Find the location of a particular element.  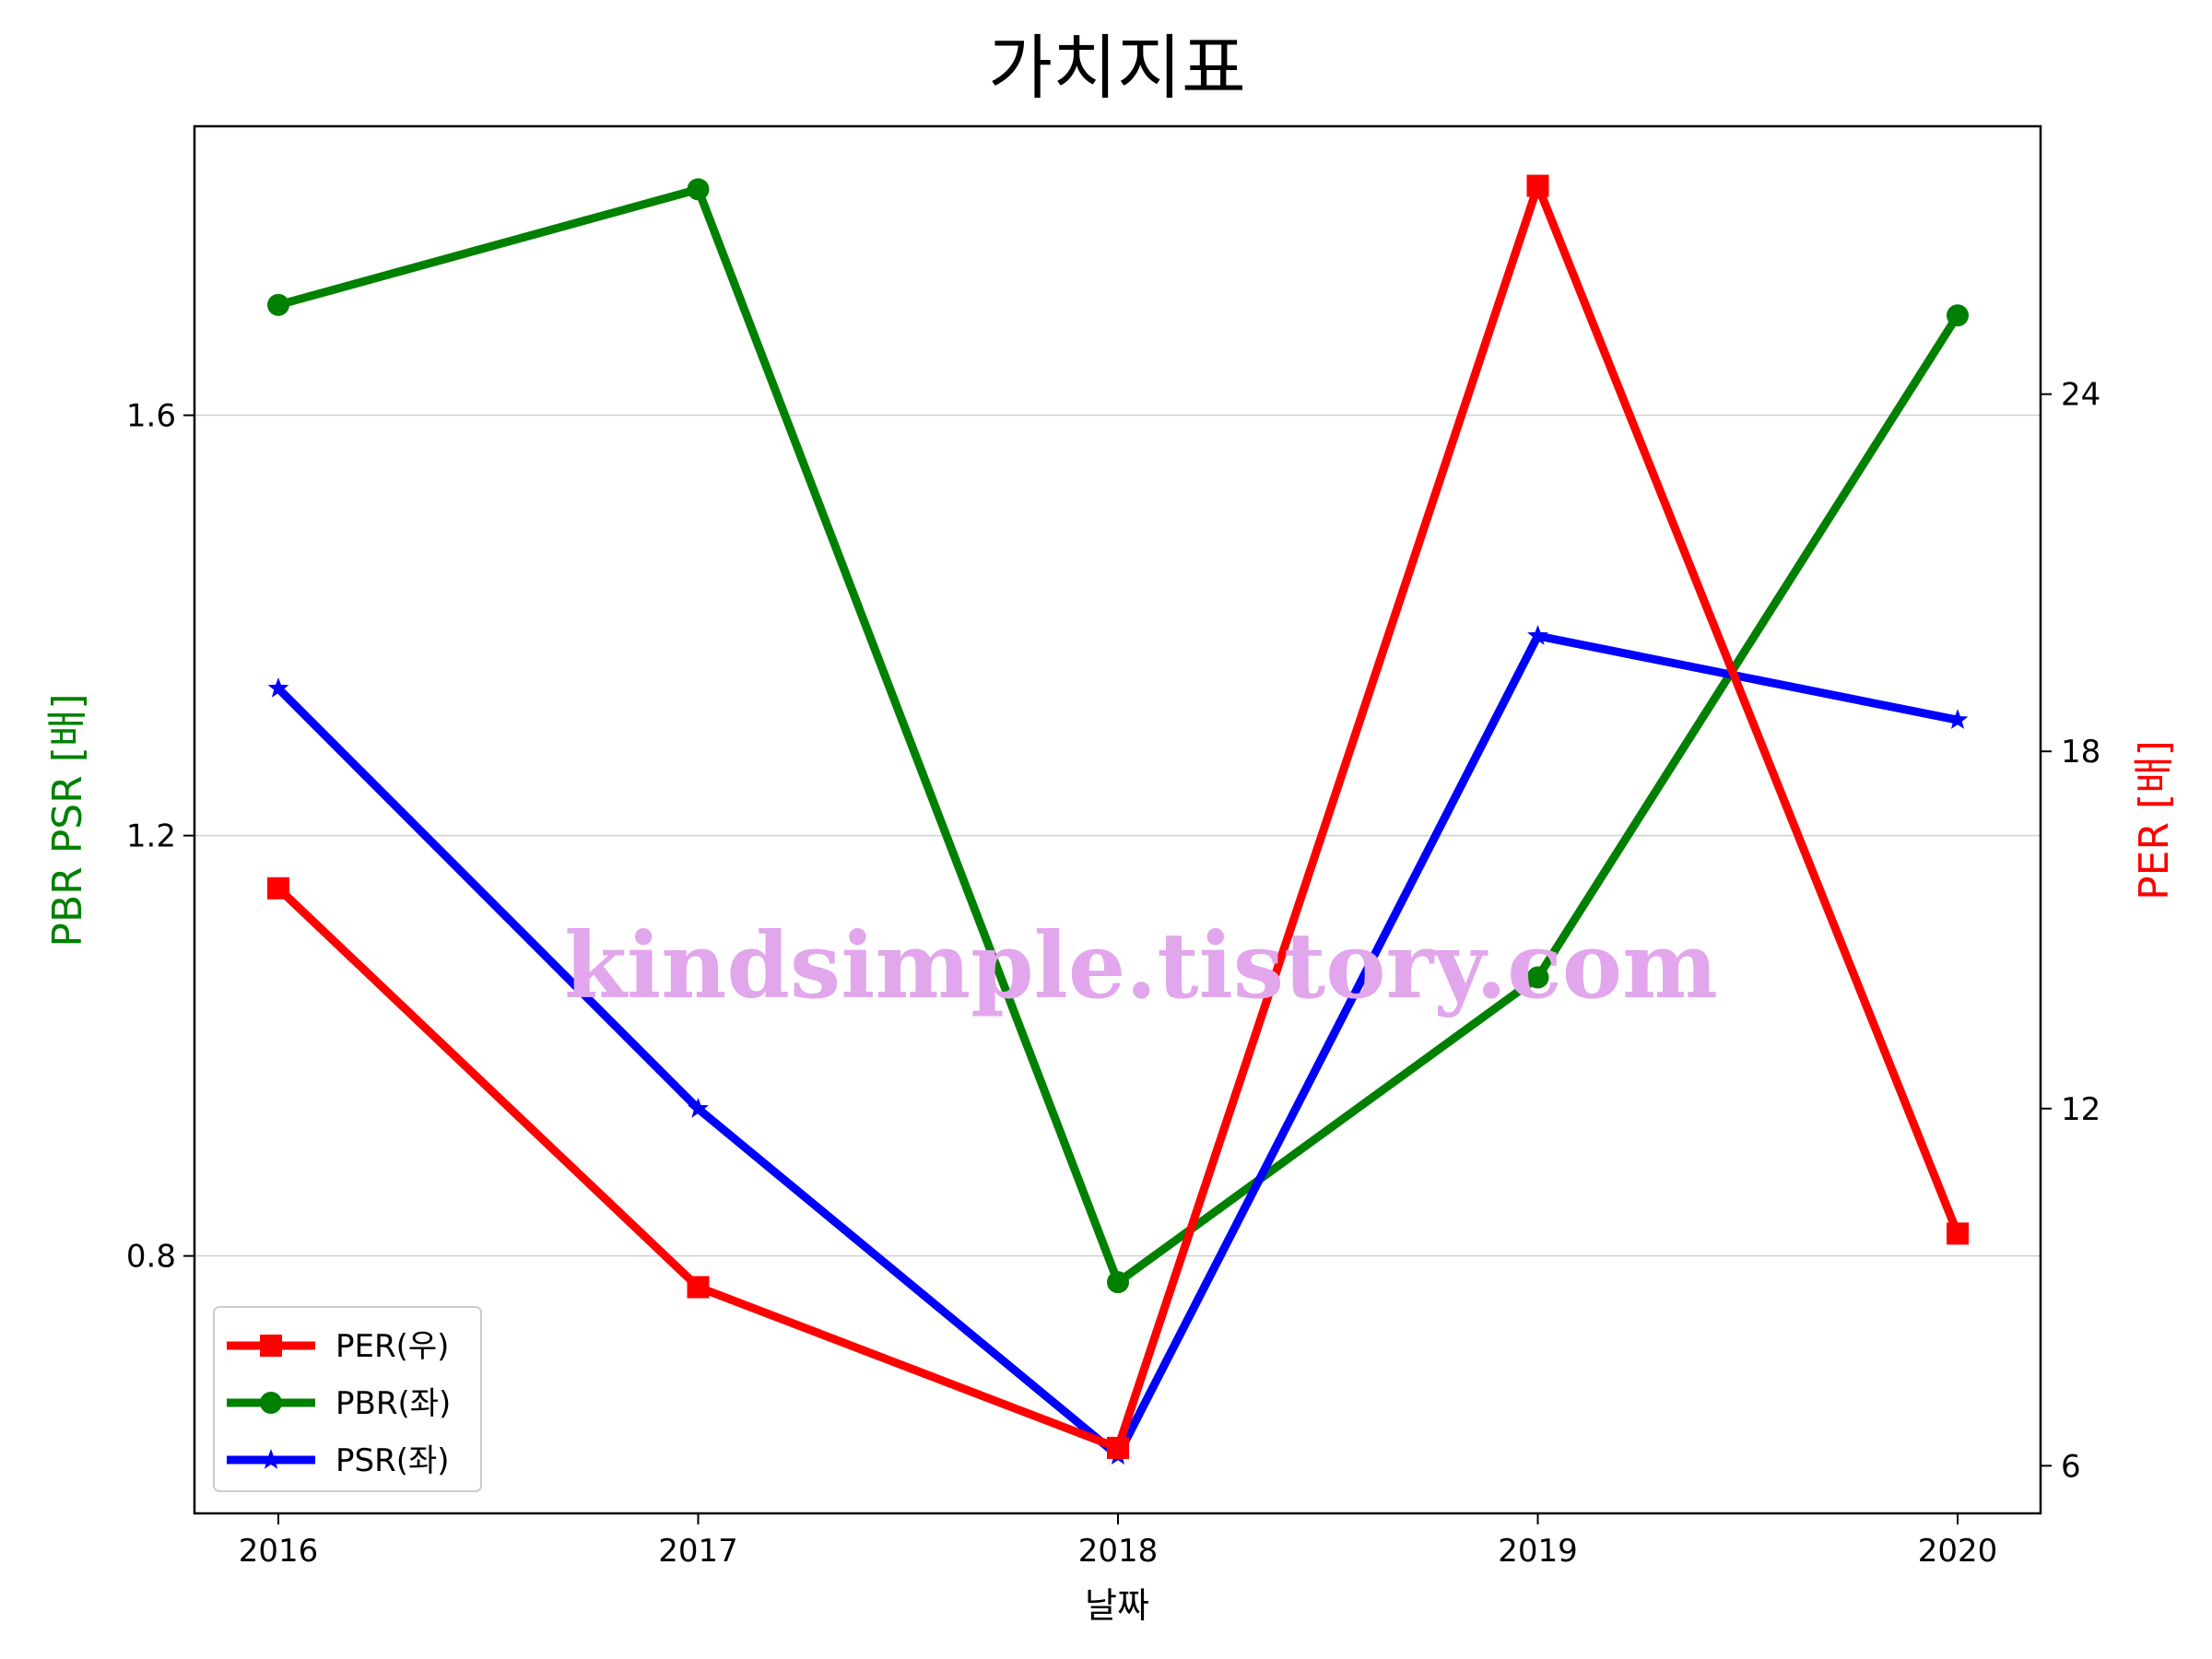

legend-item: PBR(좌) is located at coordinates (339, 1403).